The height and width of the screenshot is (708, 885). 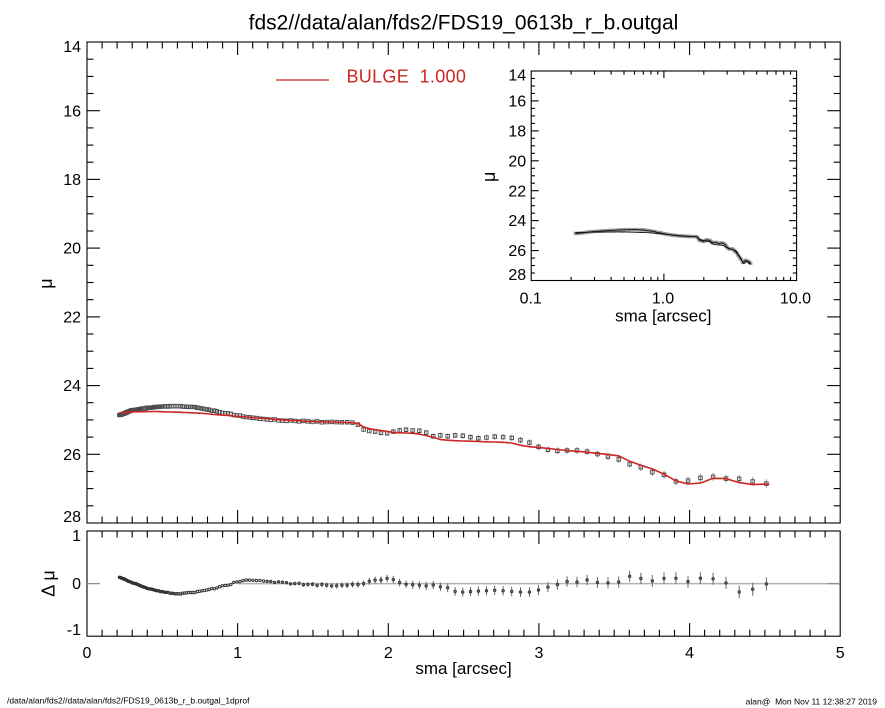 What do you see at coordinates (840, 653) in the screenshot?
I see `svg-text: 5` at bounding box center [840, 653].